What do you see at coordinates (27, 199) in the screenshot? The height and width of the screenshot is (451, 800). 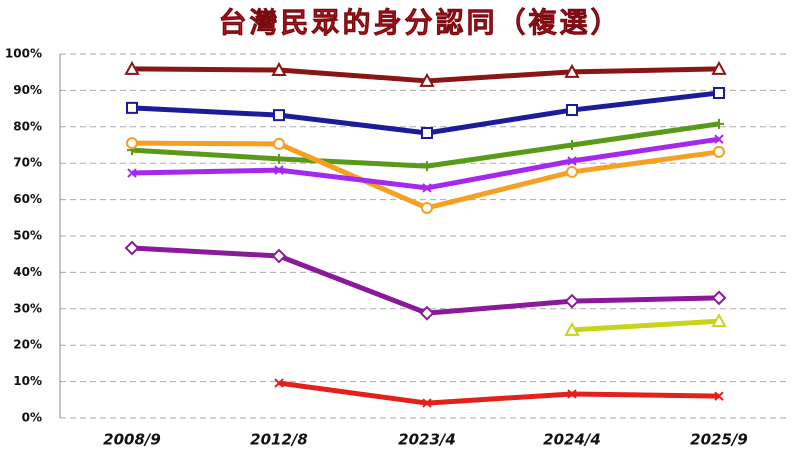 I see `y-tick-label: 60%` at bounding box center [27, 199].